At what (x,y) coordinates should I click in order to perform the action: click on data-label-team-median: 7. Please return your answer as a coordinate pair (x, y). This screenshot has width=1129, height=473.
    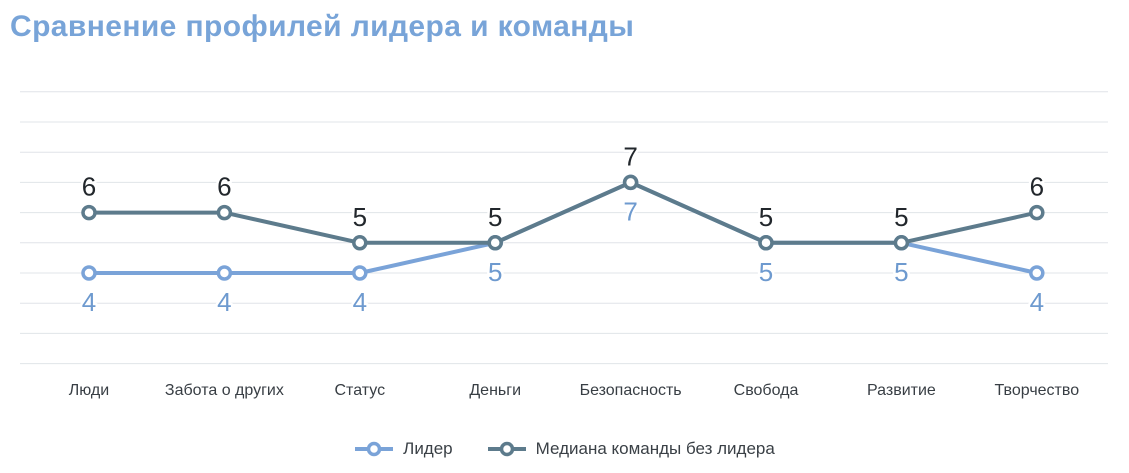
    Looking at the image, I should click on (630, 156).